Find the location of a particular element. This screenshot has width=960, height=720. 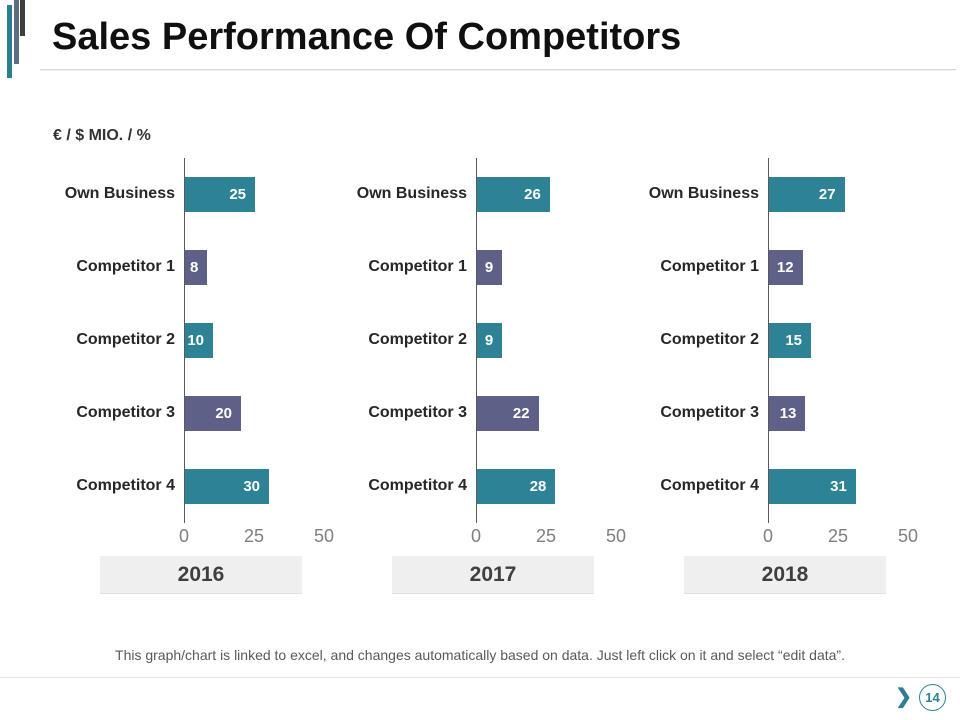

chart-row: Competitor 1 9 is located at coordinates (484, 267).